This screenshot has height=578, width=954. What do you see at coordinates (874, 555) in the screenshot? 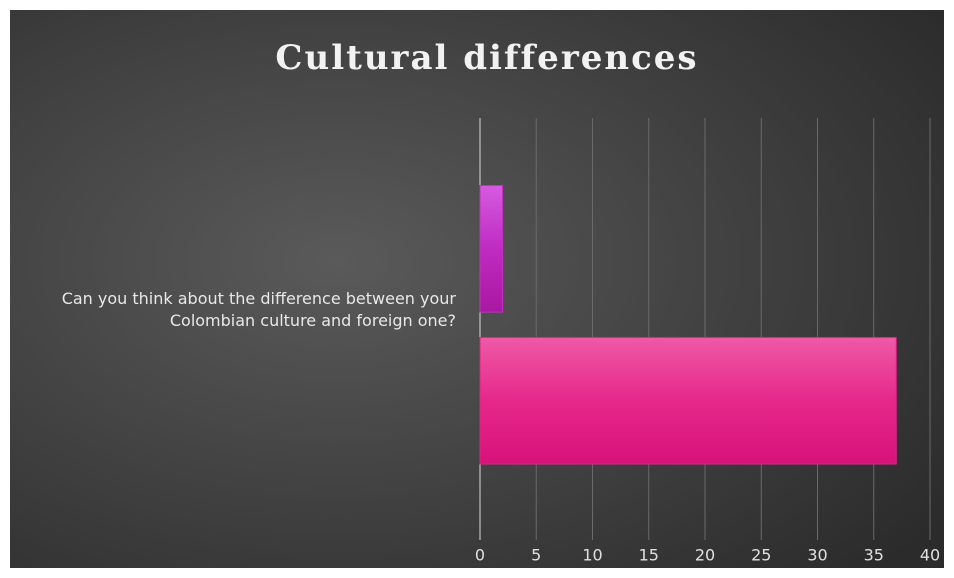
I see `x-tick-label: 35` at bounding box center [874, 555].